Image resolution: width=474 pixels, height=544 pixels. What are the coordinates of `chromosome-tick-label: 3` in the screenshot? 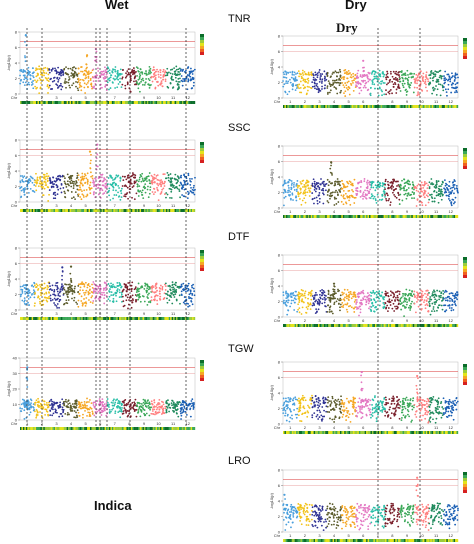 It's located at (56, 313).